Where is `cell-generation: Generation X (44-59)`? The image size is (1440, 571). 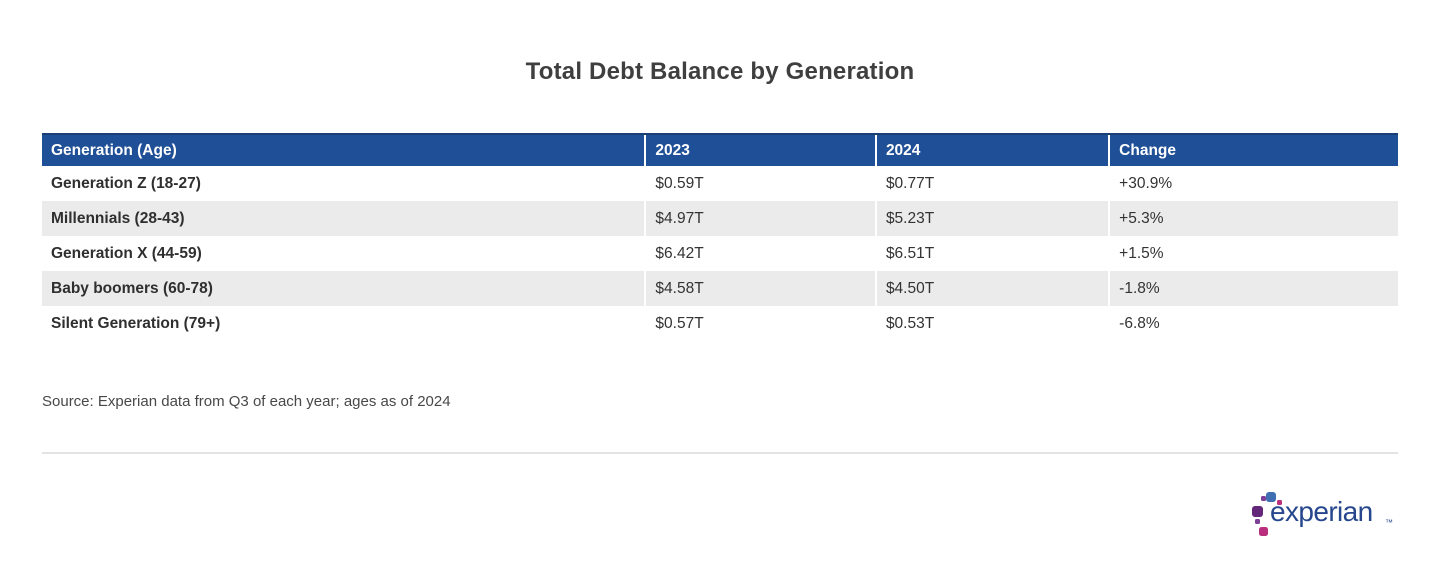
cell-generation: Generation X (44-59) is located at coordinates (126, 253).